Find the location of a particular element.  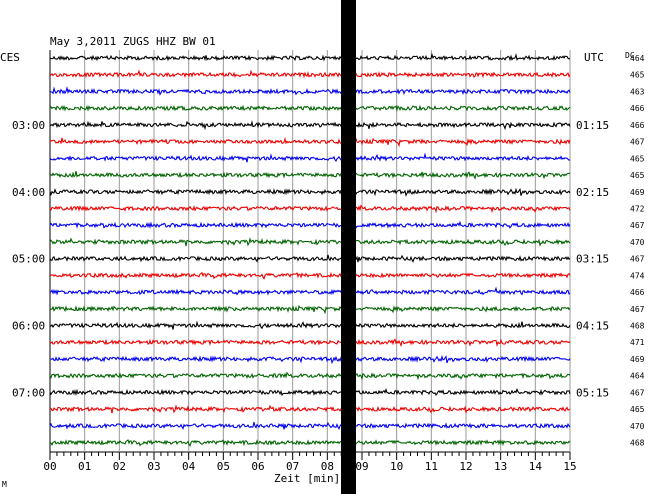

dc-value: 472 is located at coordinates (637, 209).